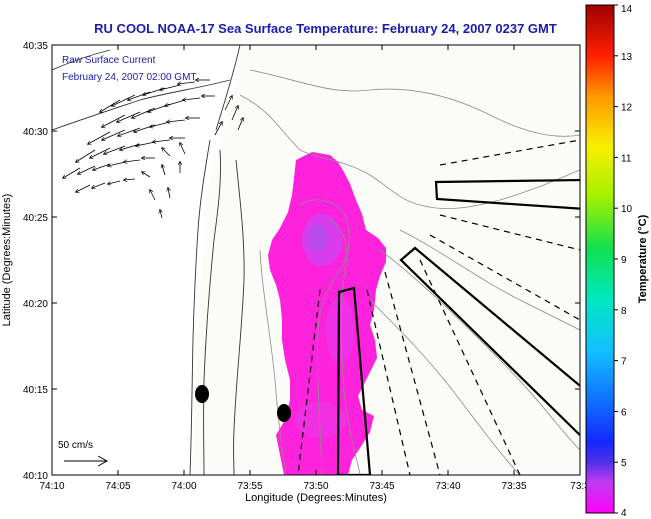 The width and height of the screenshot is (651, 519). I want to click on colorbar-tick-label: 12, so click(627, 108).